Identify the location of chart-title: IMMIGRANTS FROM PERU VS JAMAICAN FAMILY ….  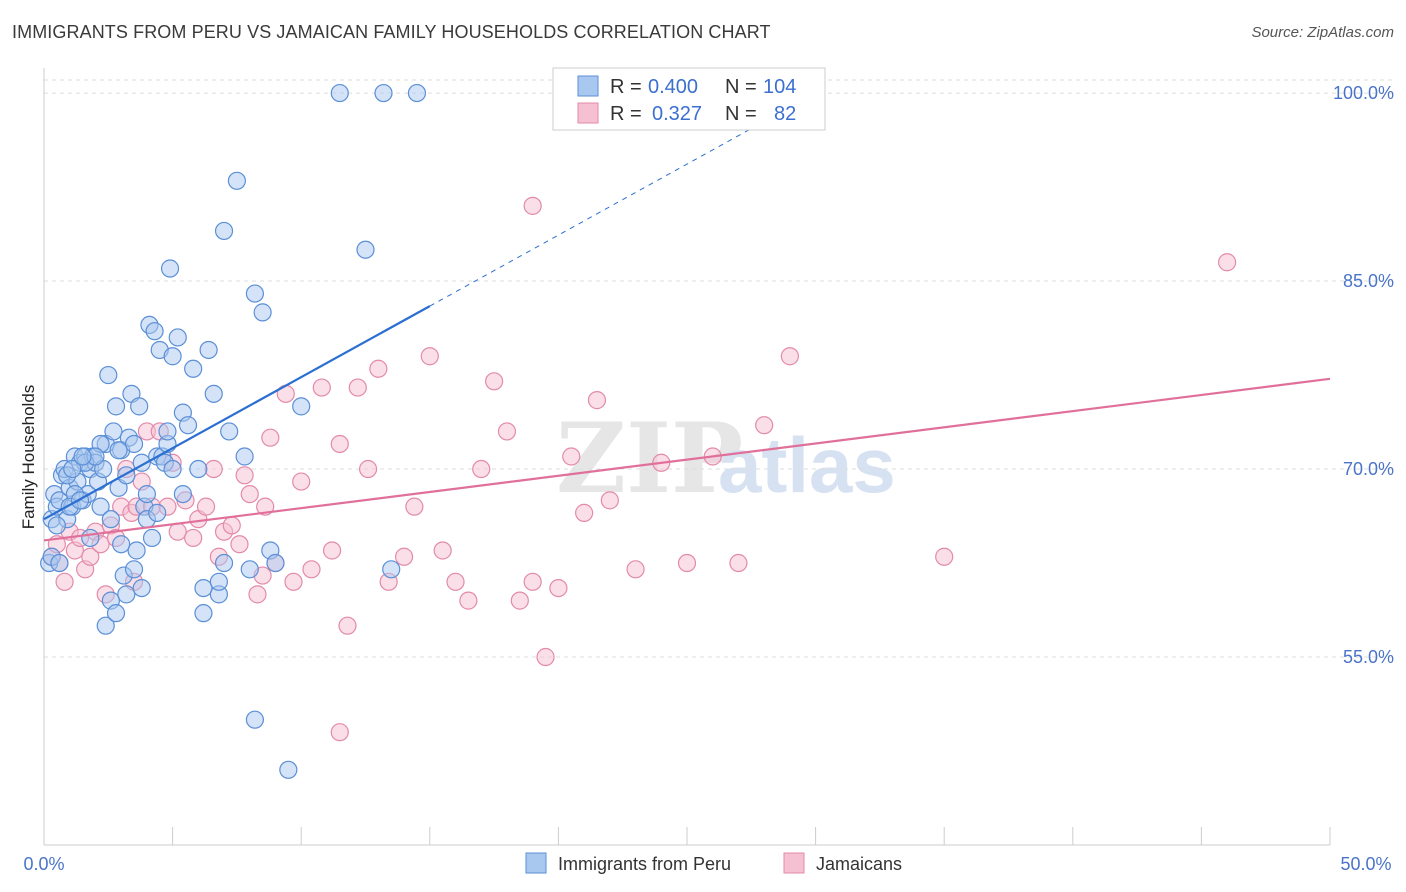
(391, 32).